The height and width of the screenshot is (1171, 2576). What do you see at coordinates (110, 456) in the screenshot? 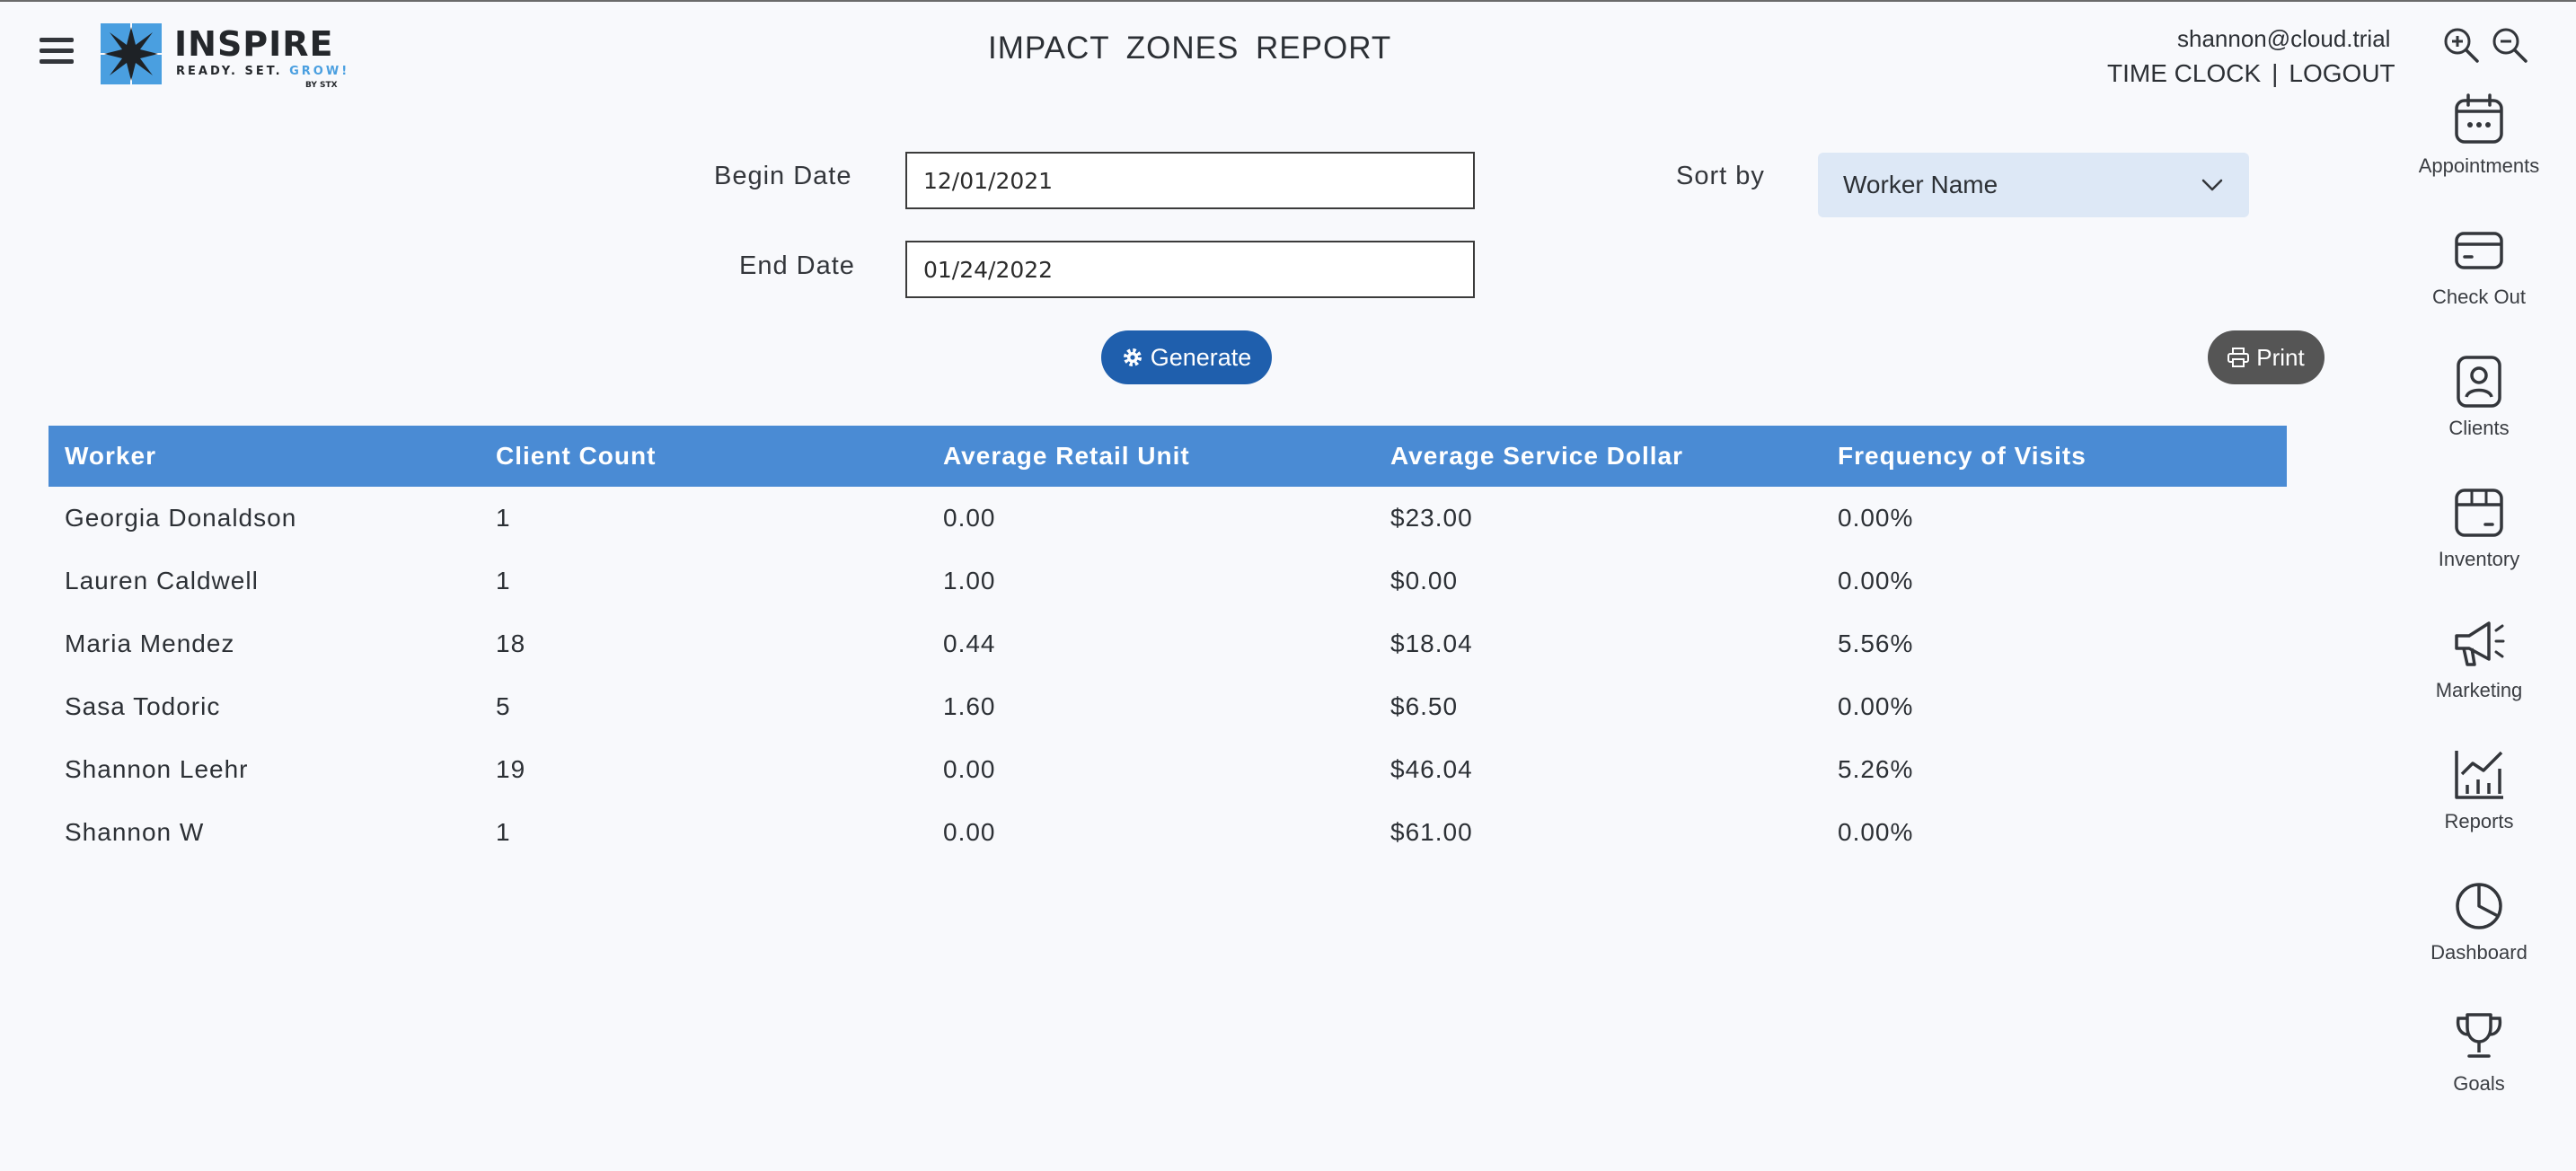
I see `column-header-worker: Worker` at bounding box center [110, 456].